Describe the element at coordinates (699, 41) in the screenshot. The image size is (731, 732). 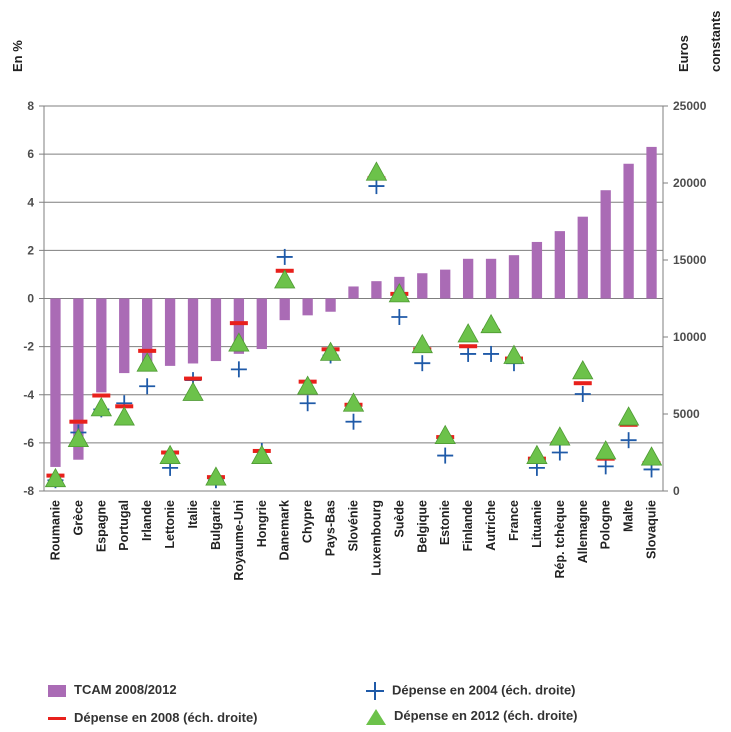
I see `right-axis-title: Euros constants` at that location.